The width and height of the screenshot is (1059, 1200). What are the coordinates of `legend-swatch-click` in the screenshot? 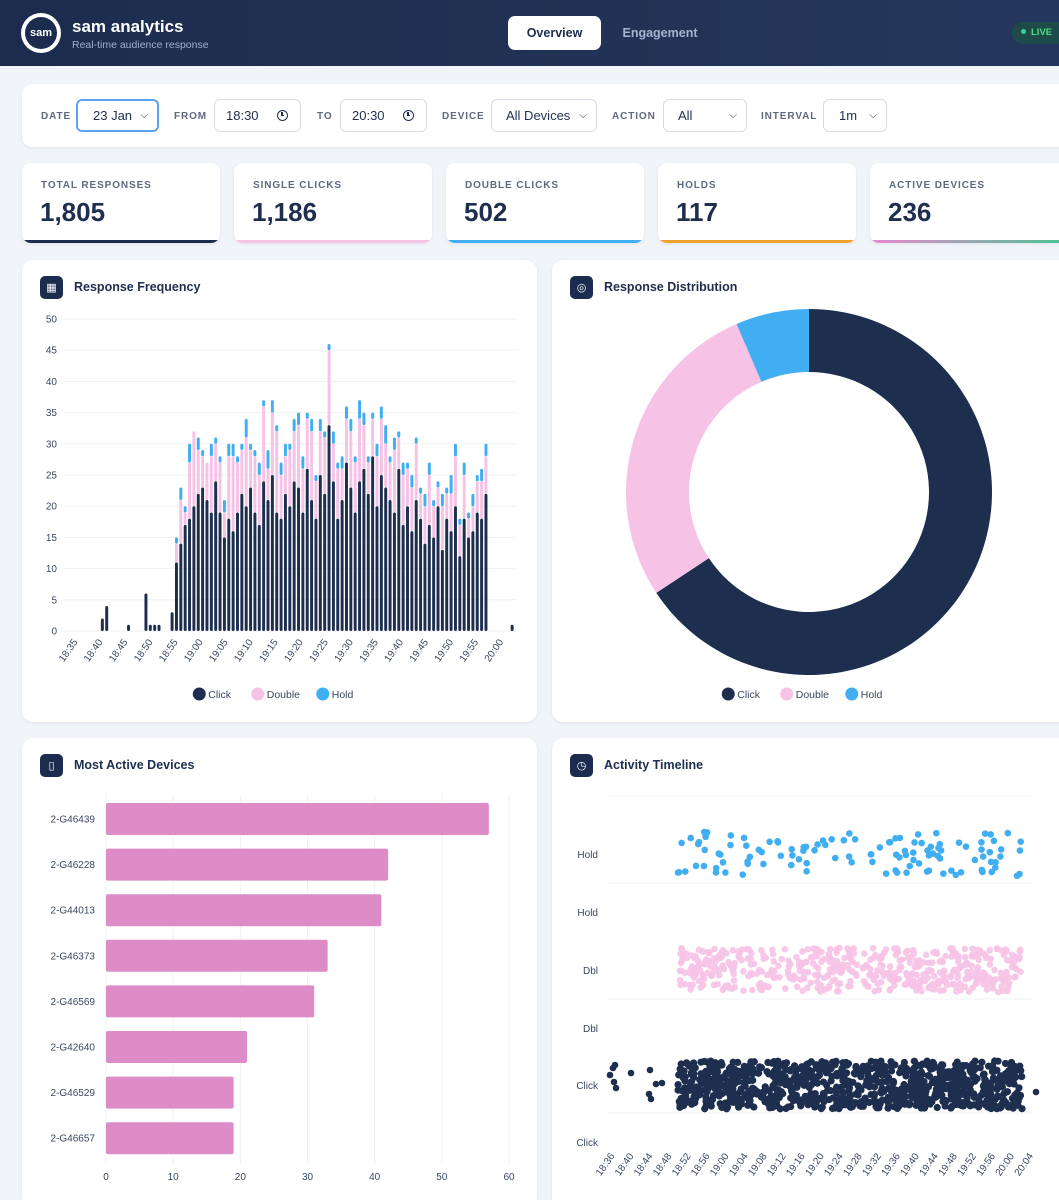 It's located at (199, 694).